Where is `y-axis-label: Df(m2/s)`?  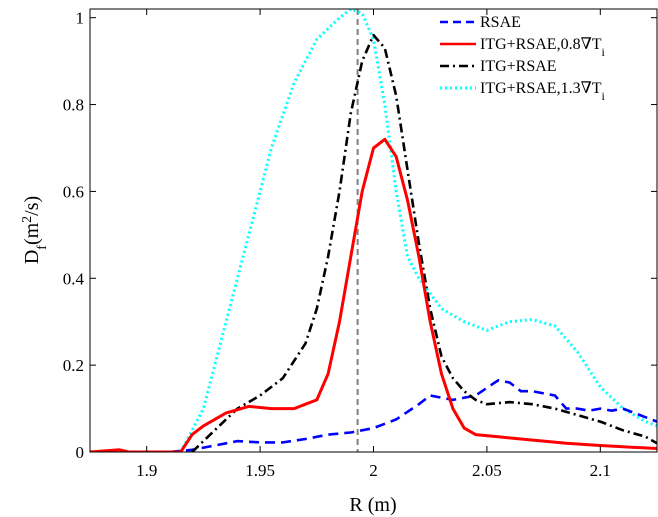 y-axis-label: Df(m2/s) is located at coordinates (35, 230).